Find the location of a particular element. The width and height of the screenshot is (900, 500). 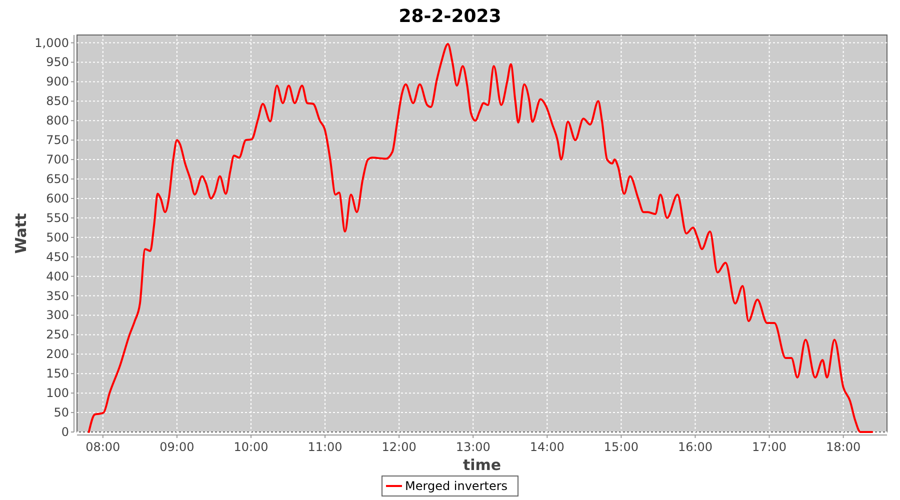

y-tick-label: 800 is located at coordinates (57, 121).